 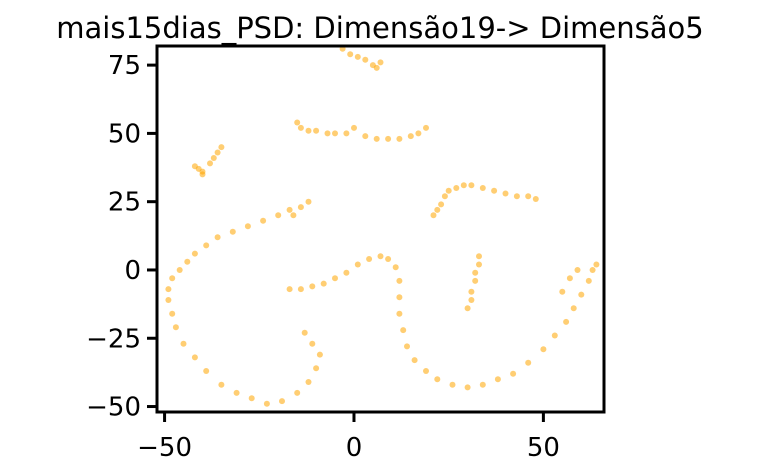 I want to click on x-axis: −50 0 50, so click(x=348, y=437).